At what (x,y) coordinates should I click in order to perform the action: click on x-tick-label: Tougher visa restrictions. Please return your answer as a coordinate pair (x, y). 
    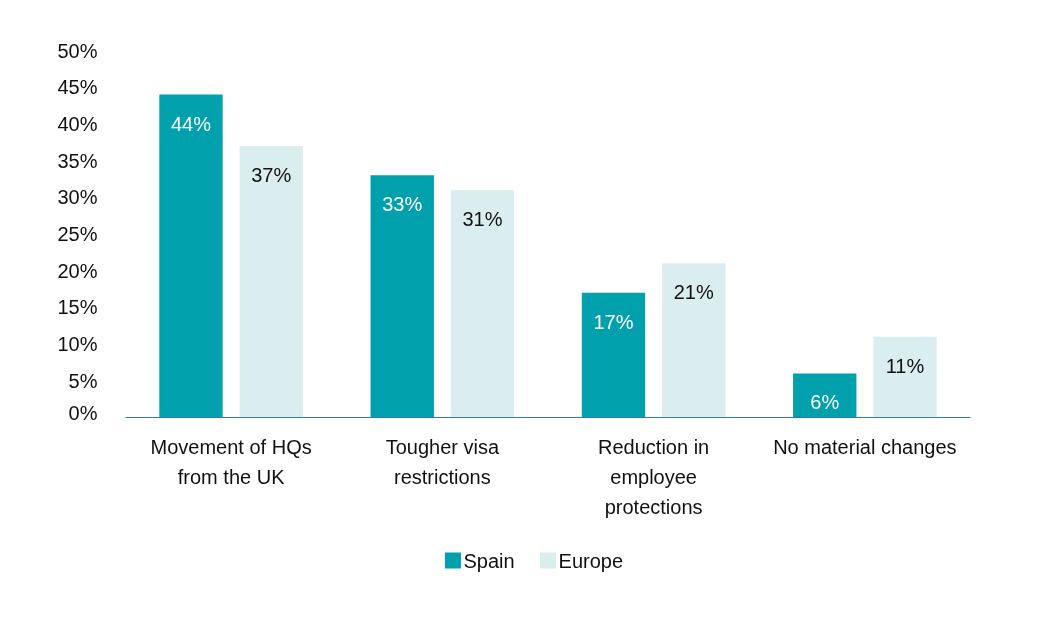
    Looking at the image, I should click on (442, 461).